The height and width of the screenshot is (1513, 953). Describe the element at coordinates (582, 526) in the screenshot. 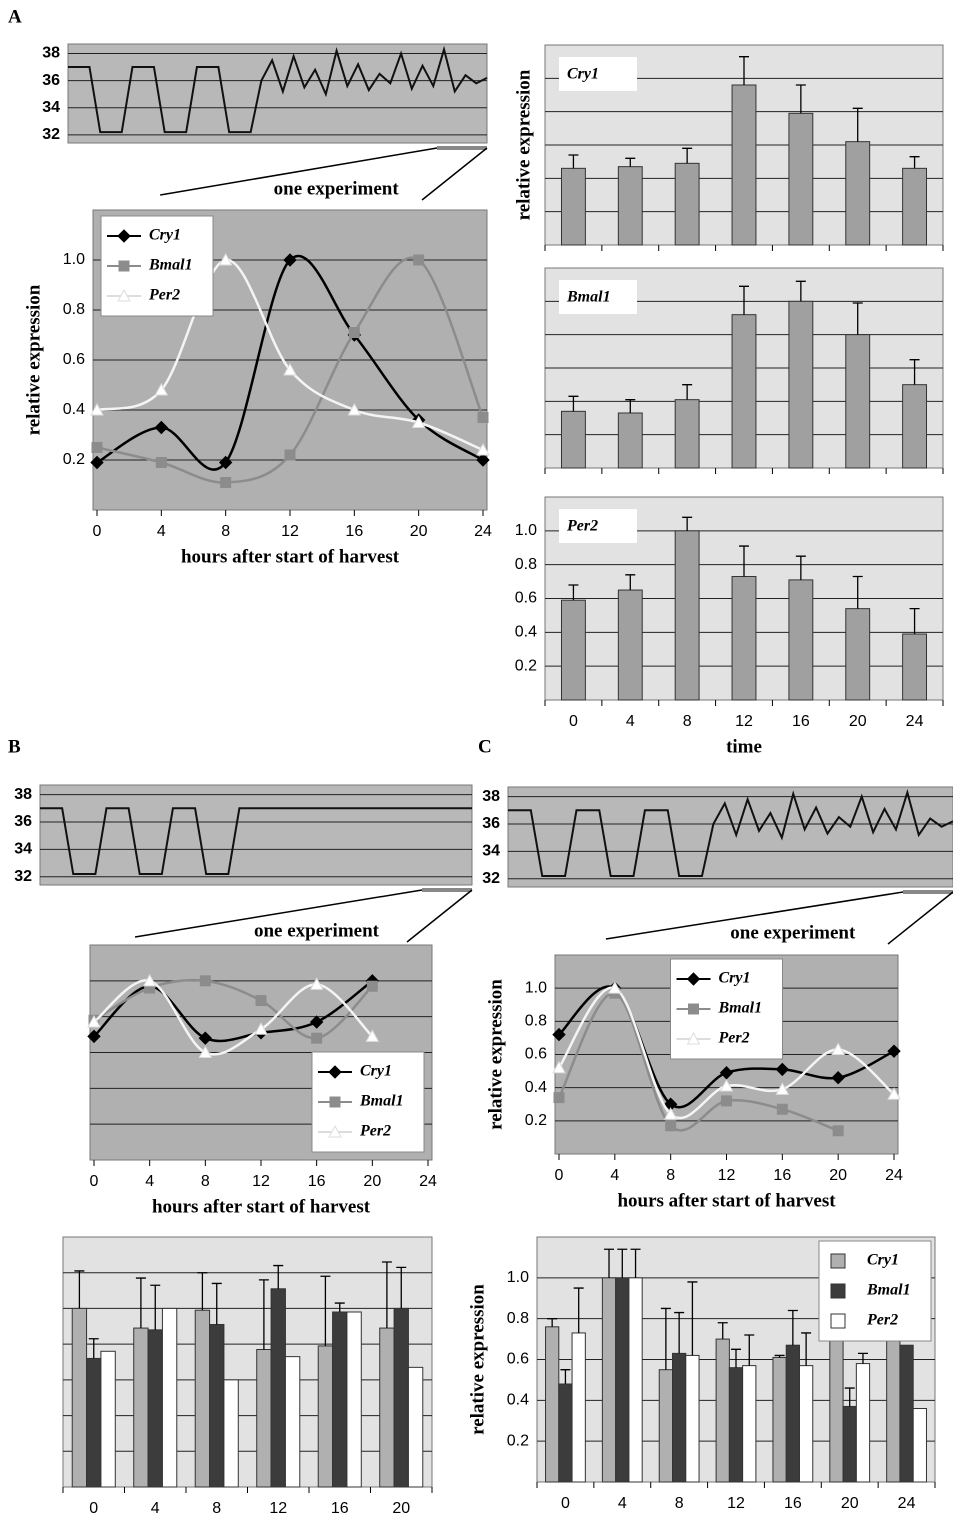

I see `chart-title: Per2` at that location.